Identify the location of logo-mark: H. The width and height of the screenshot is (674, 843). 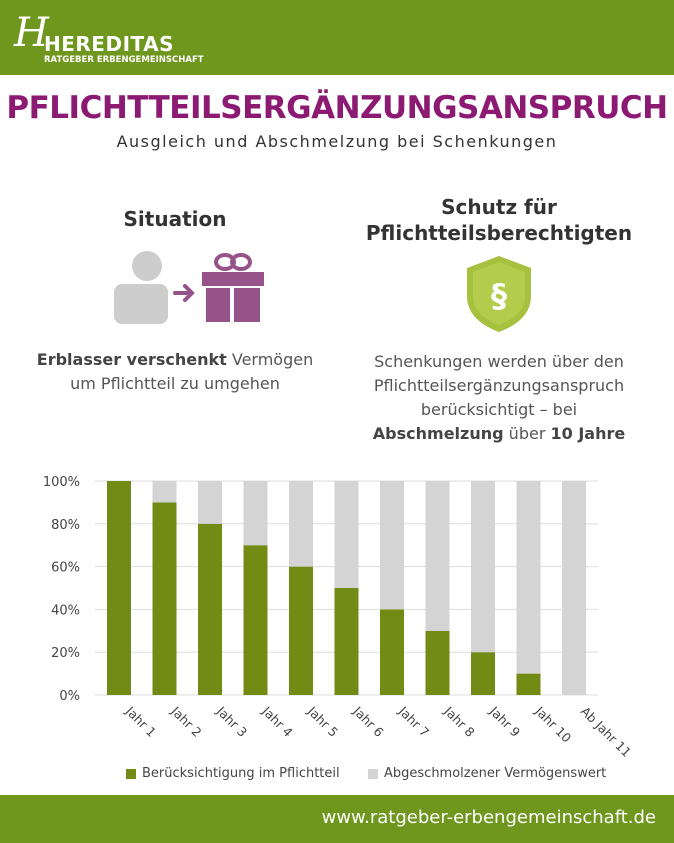
(31, 33).